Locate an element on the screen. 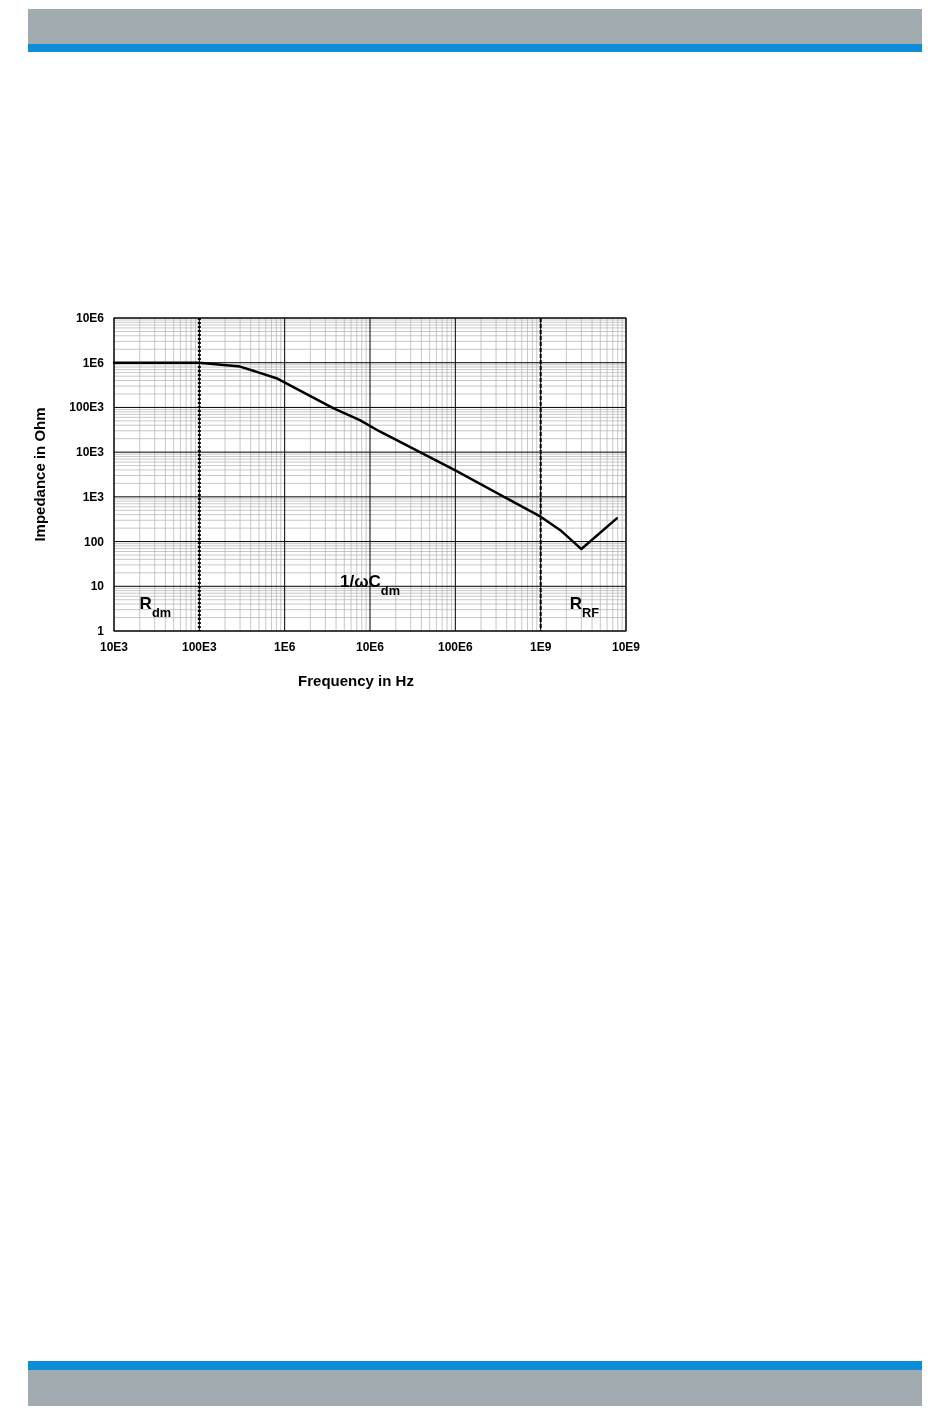 Image resolution: width=950 pixels, height=1419 pixels. x-tick-label: 100E3 is located at coordinates (199, 647).